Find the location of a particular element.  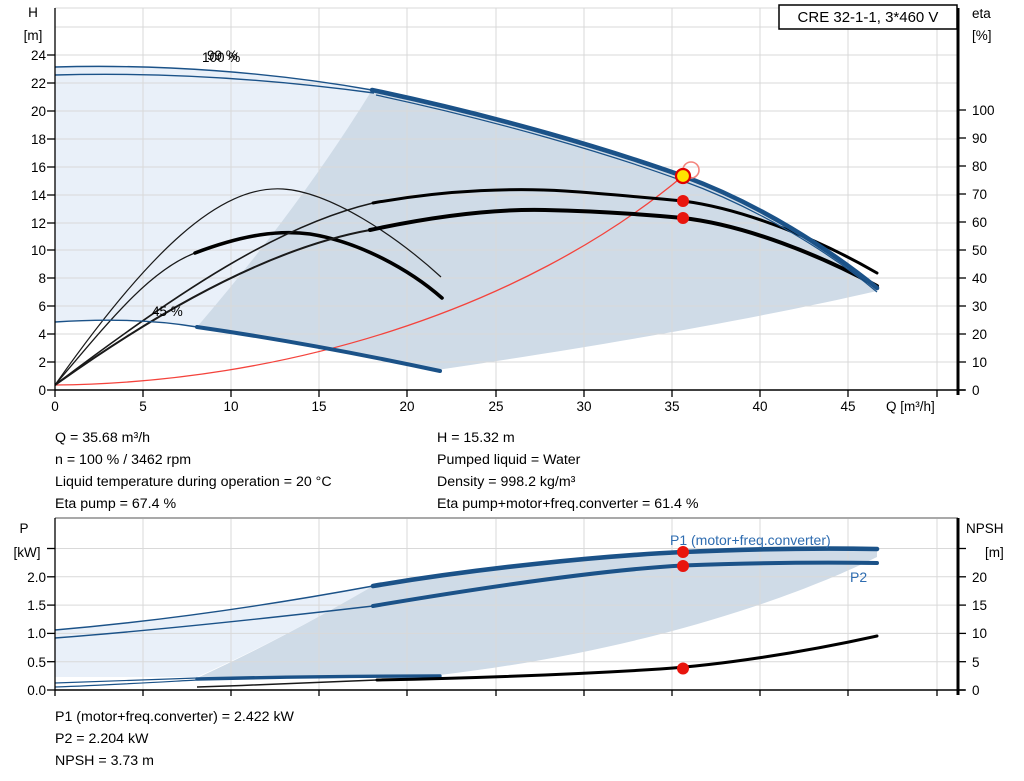

h-tick-label: 22 is located at coordinates (38, 83).